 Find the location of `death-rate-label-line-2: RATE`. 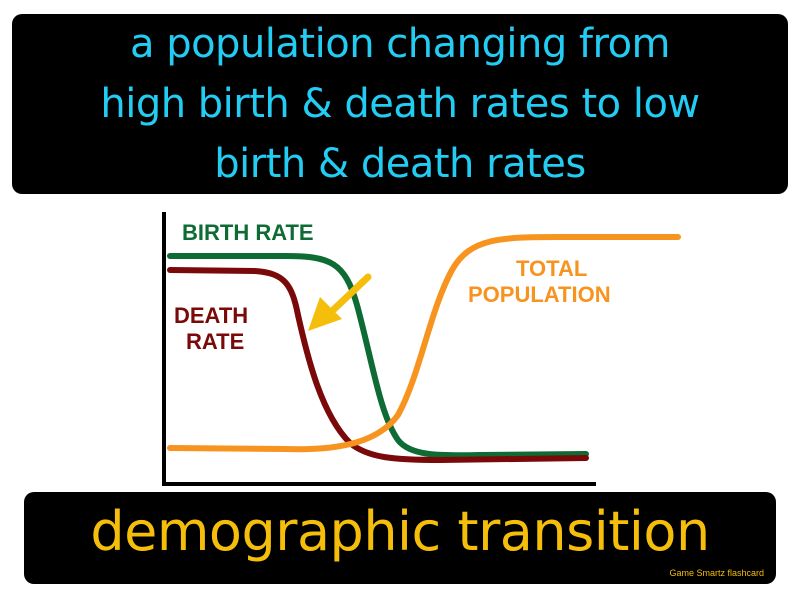

death-rate-label-line-2: RATE is located at coordinates (215, 341).